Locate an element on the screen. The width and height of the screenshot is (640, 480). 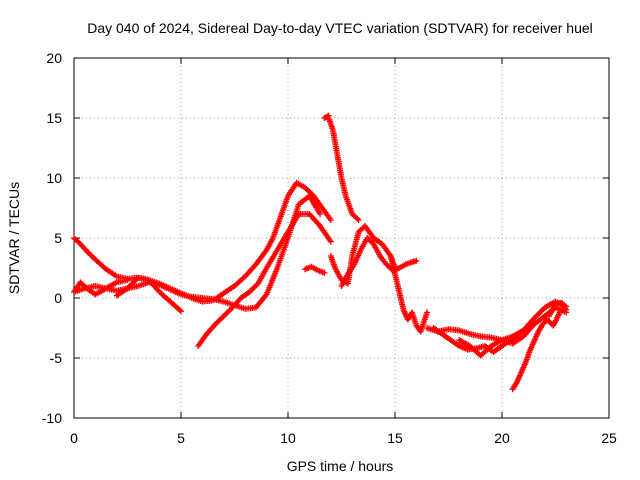
y-tick-label: 0 is located at coordinates (58, 298).